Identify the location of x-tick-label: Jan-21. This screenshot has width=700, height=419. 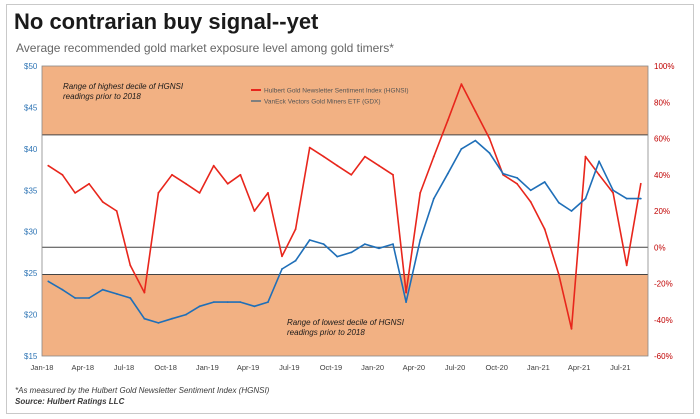
(538, 367).